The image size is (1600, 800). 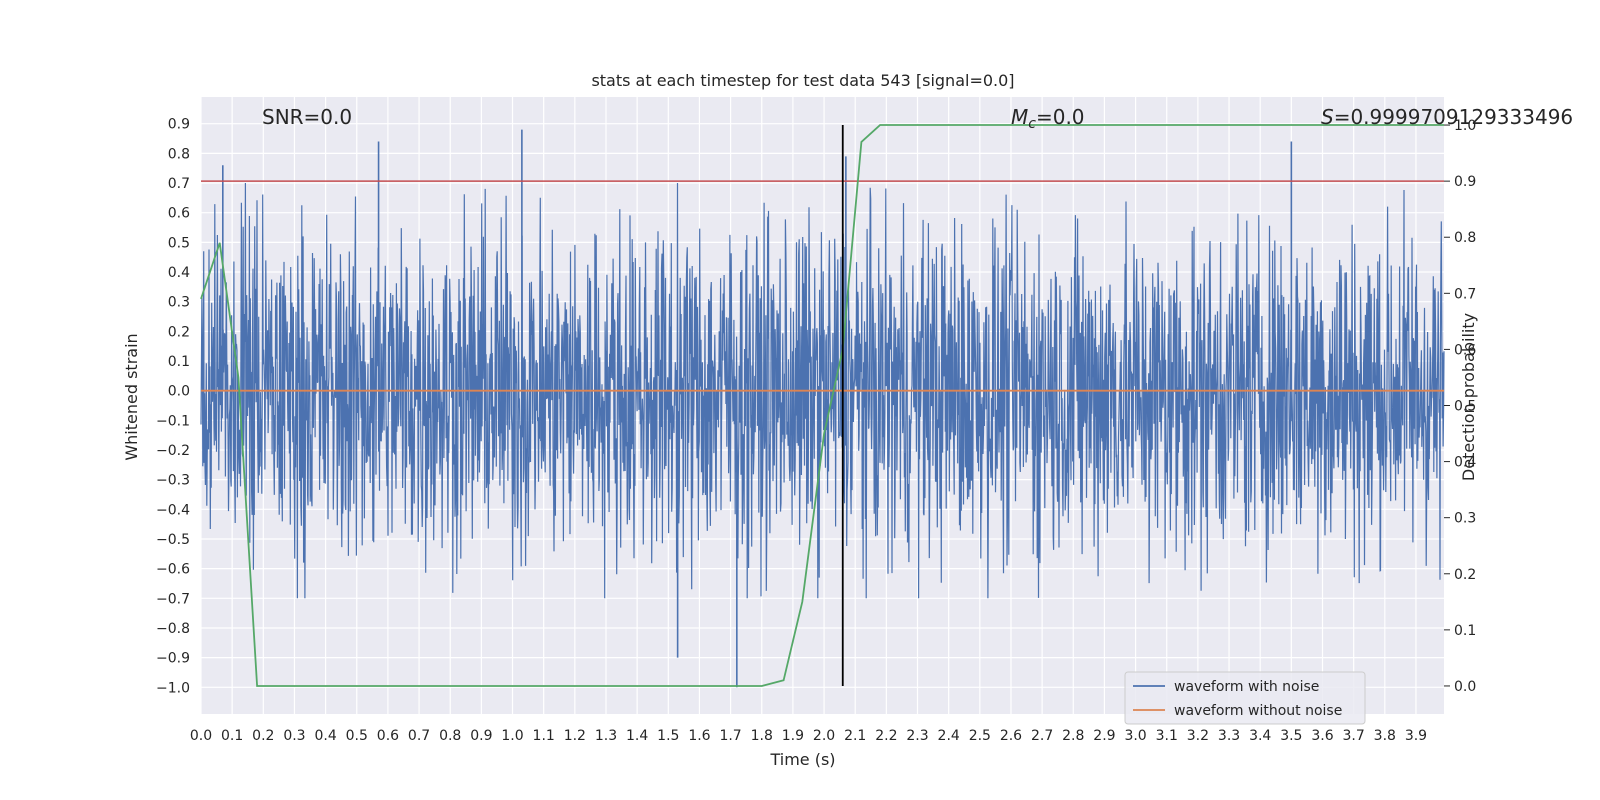 I want to click on x-tick-label: 0.1, so click(x=232, y=736).